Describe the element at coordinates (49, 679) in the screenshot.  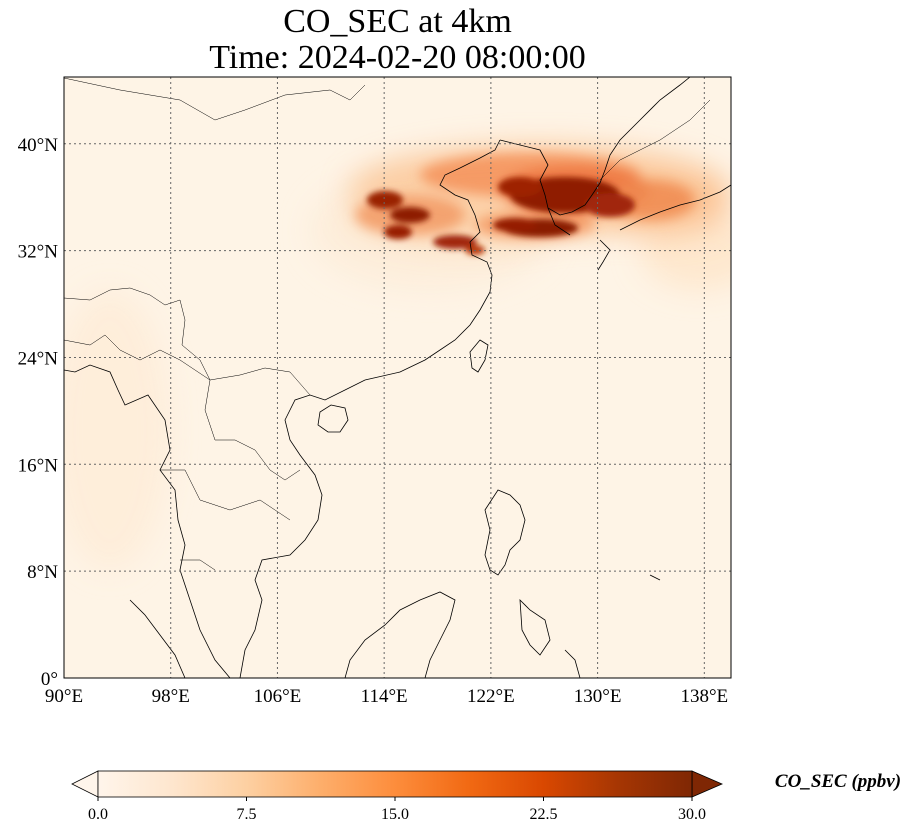
I see `y-tick-label: 0°` at that location.